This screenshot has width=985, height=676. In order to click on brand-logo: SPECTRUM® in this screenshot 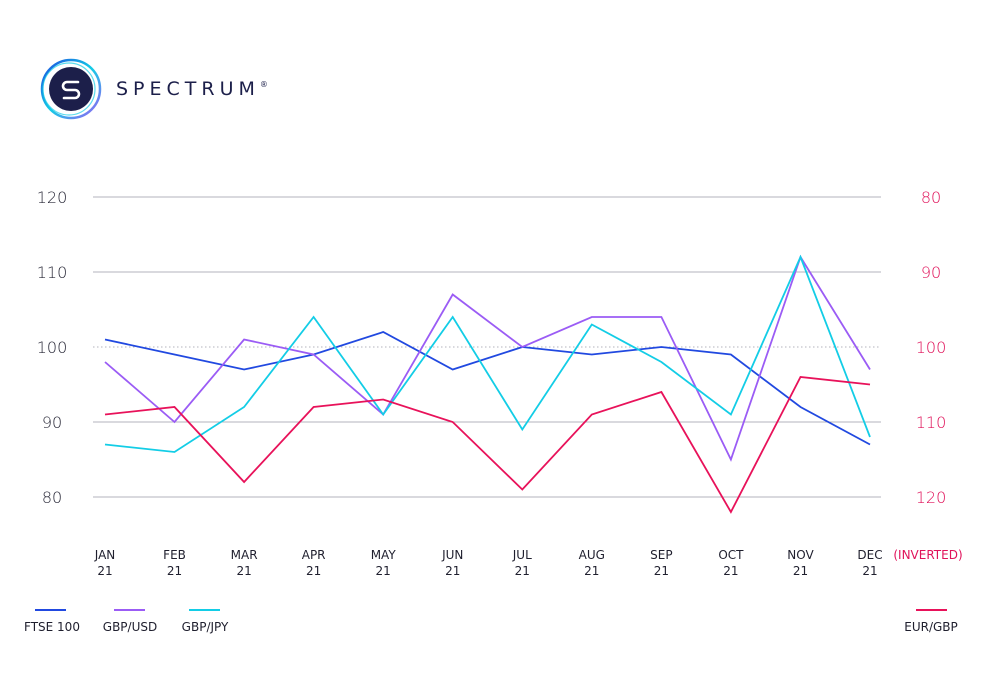, I will do `click(154, 89)`.